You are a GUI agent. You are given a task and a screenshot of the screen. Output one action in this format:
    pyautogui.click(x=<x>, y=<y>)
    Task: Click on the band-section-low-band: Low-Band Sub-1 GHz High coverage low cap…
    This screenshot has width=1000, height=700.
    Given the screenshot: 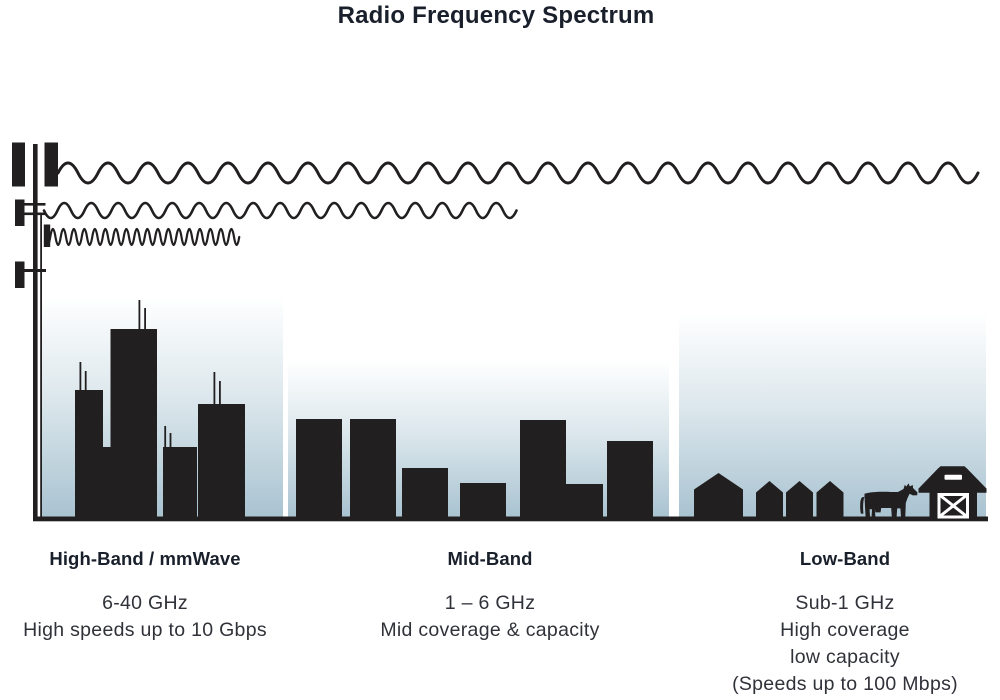 What is the action you would take?
    pyautogui.click(x=845, y=623)
    